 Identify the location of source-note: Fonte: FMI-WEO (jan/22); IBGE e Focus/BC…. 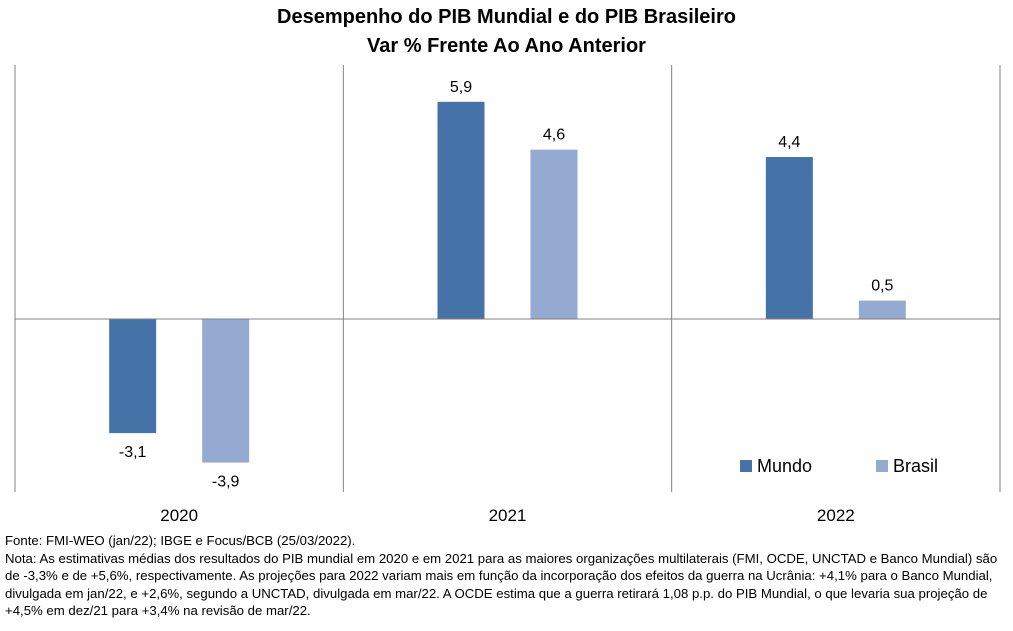
(180, 540).